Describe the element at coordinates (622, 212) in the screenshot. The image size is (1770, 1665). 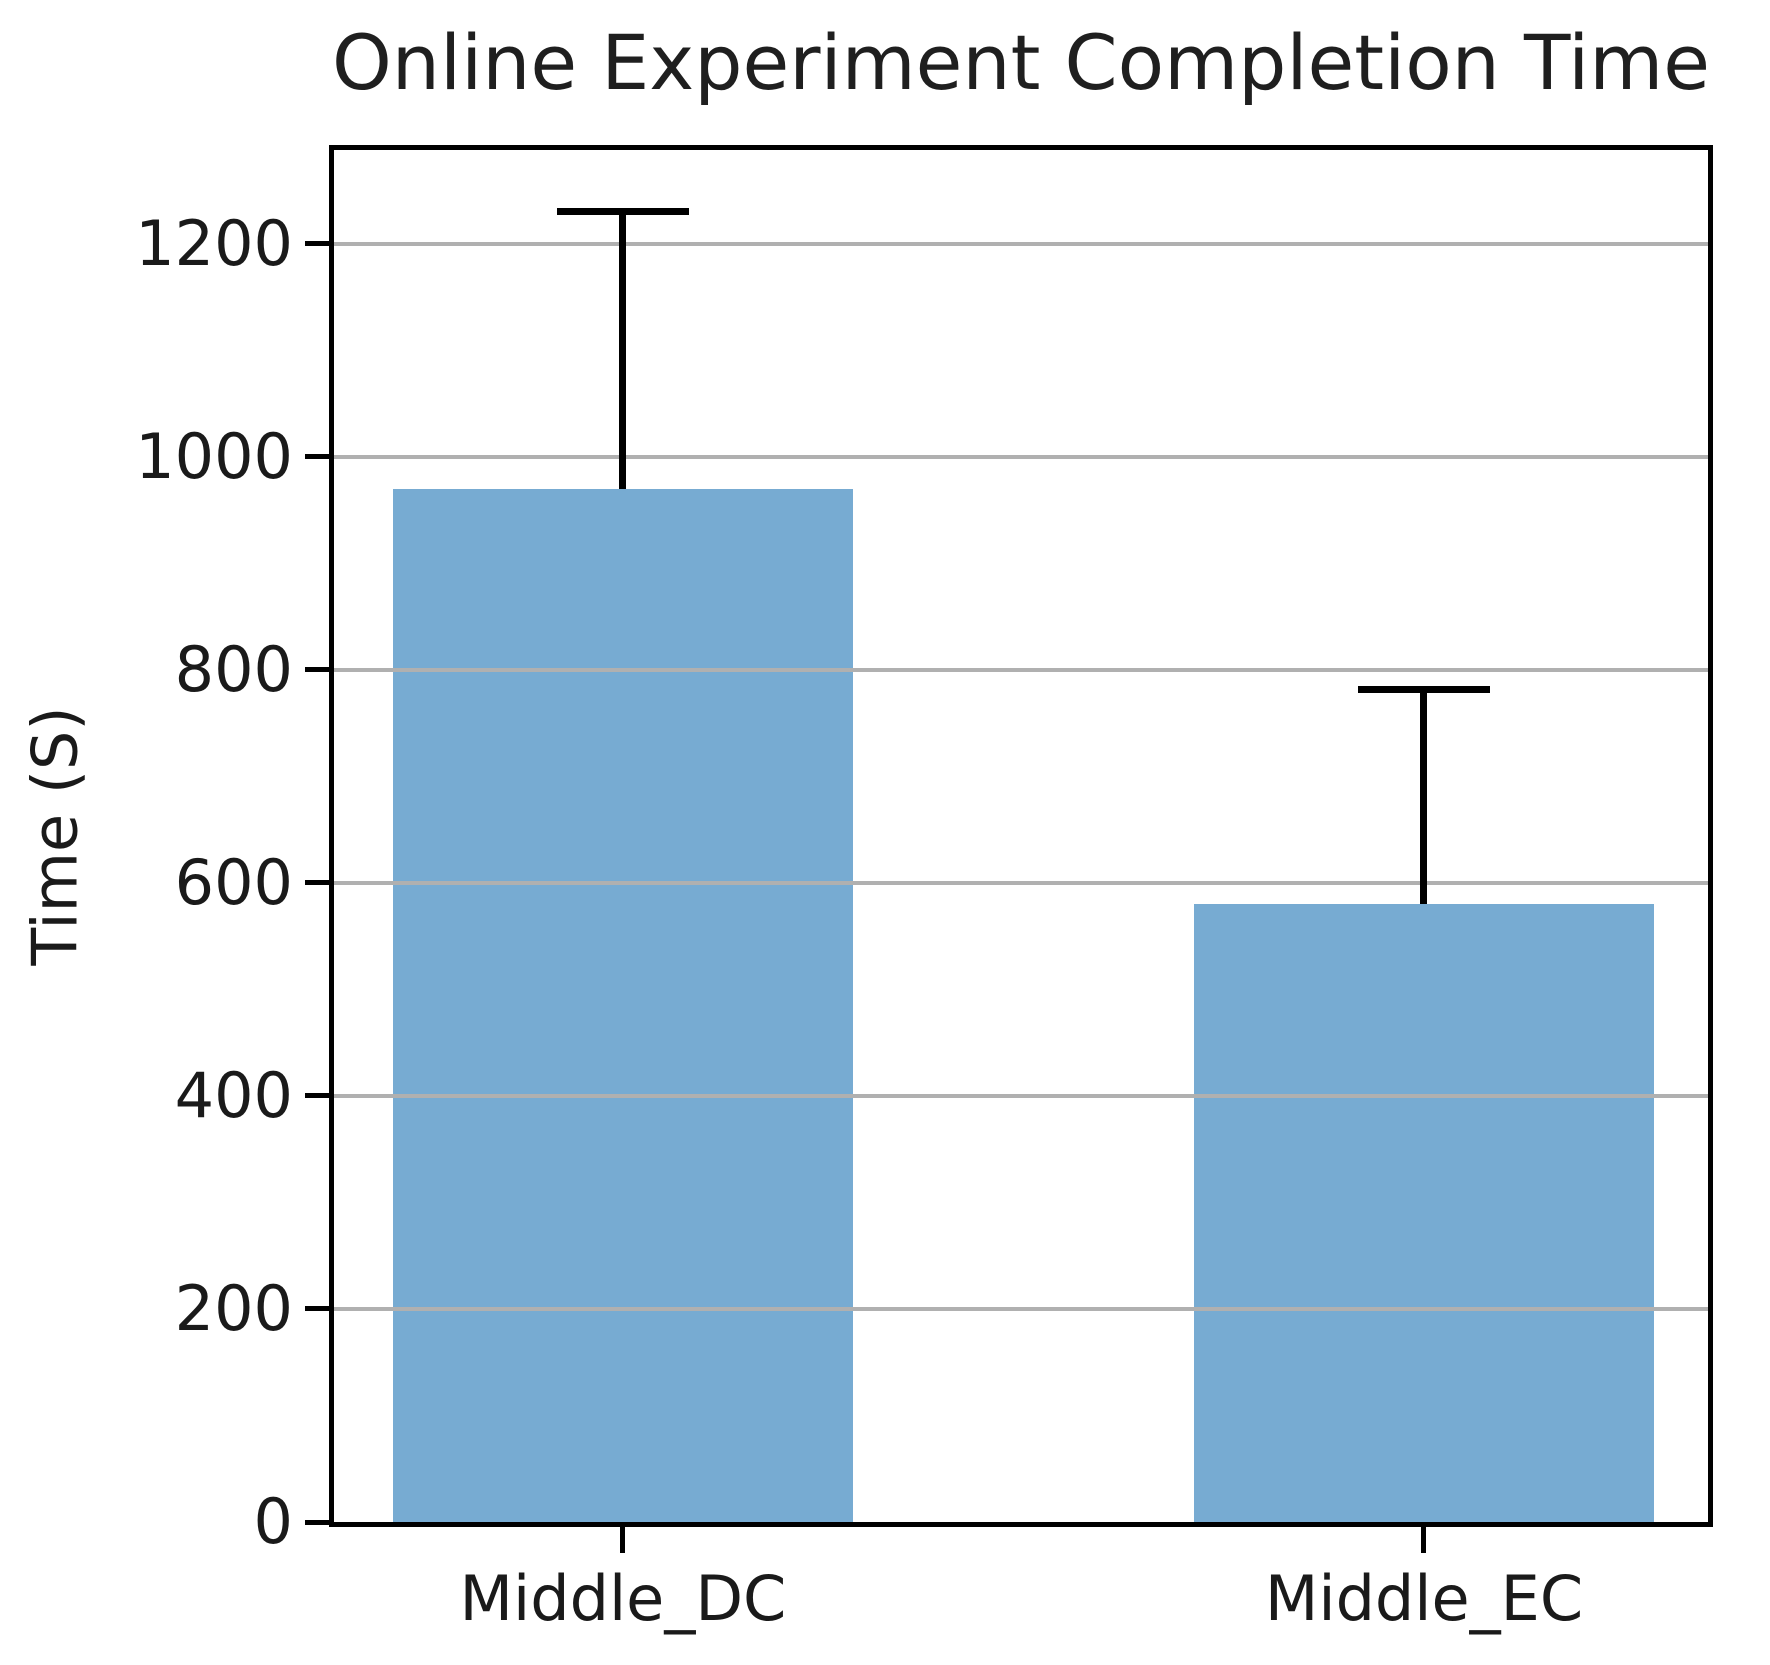
I see `error-bar-cap-middle-dc` at that location.